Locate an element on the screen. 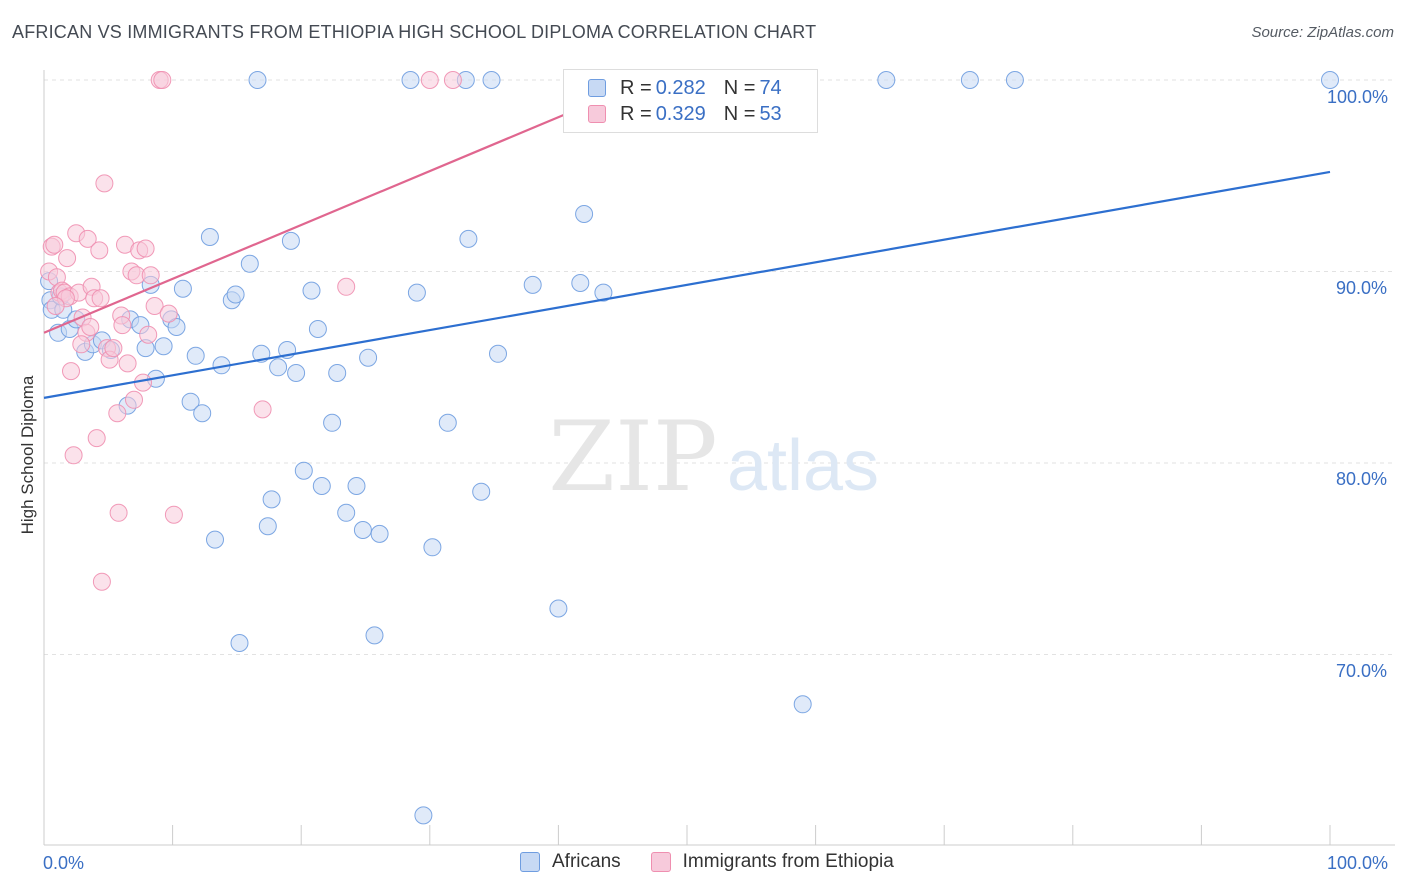 This screenshot has width=1406, height=892. legend-label-ethiopia: Immigrants from Ethiopia is located at coordinates (788, 861).